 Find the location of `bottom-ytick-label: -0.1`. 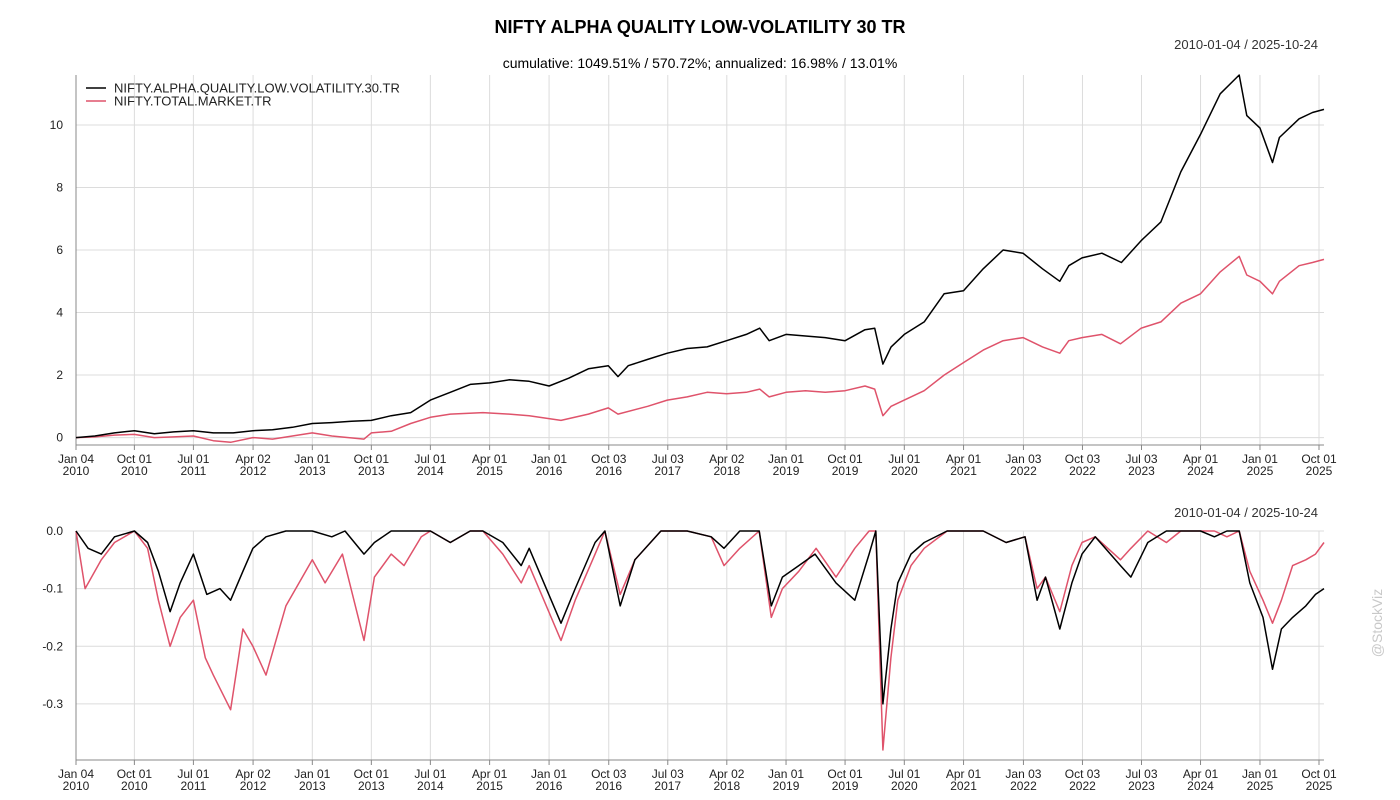

bottom-ytick-label: -0.1 is located at coordinates (52, 589).